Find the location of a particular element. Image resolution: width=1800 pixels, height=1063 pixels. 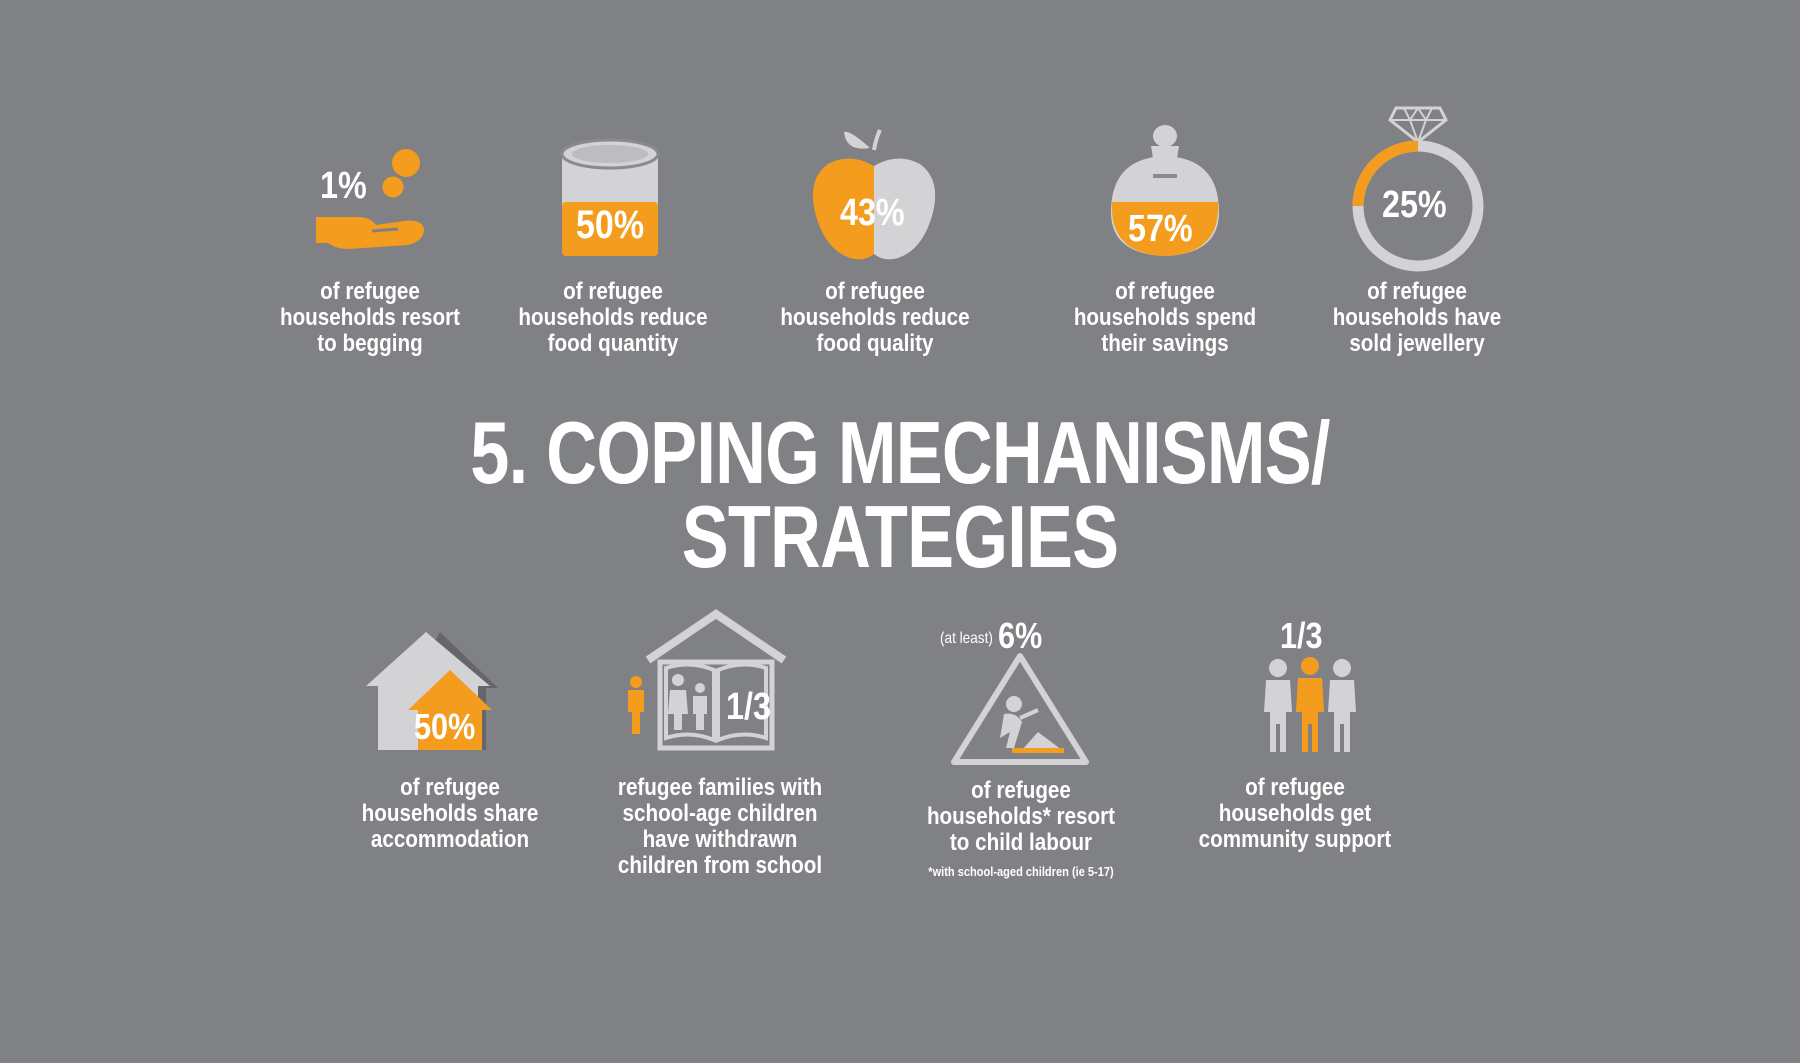

begging-caption: of refugee households resort to begging is located at coordinates (370, 317).